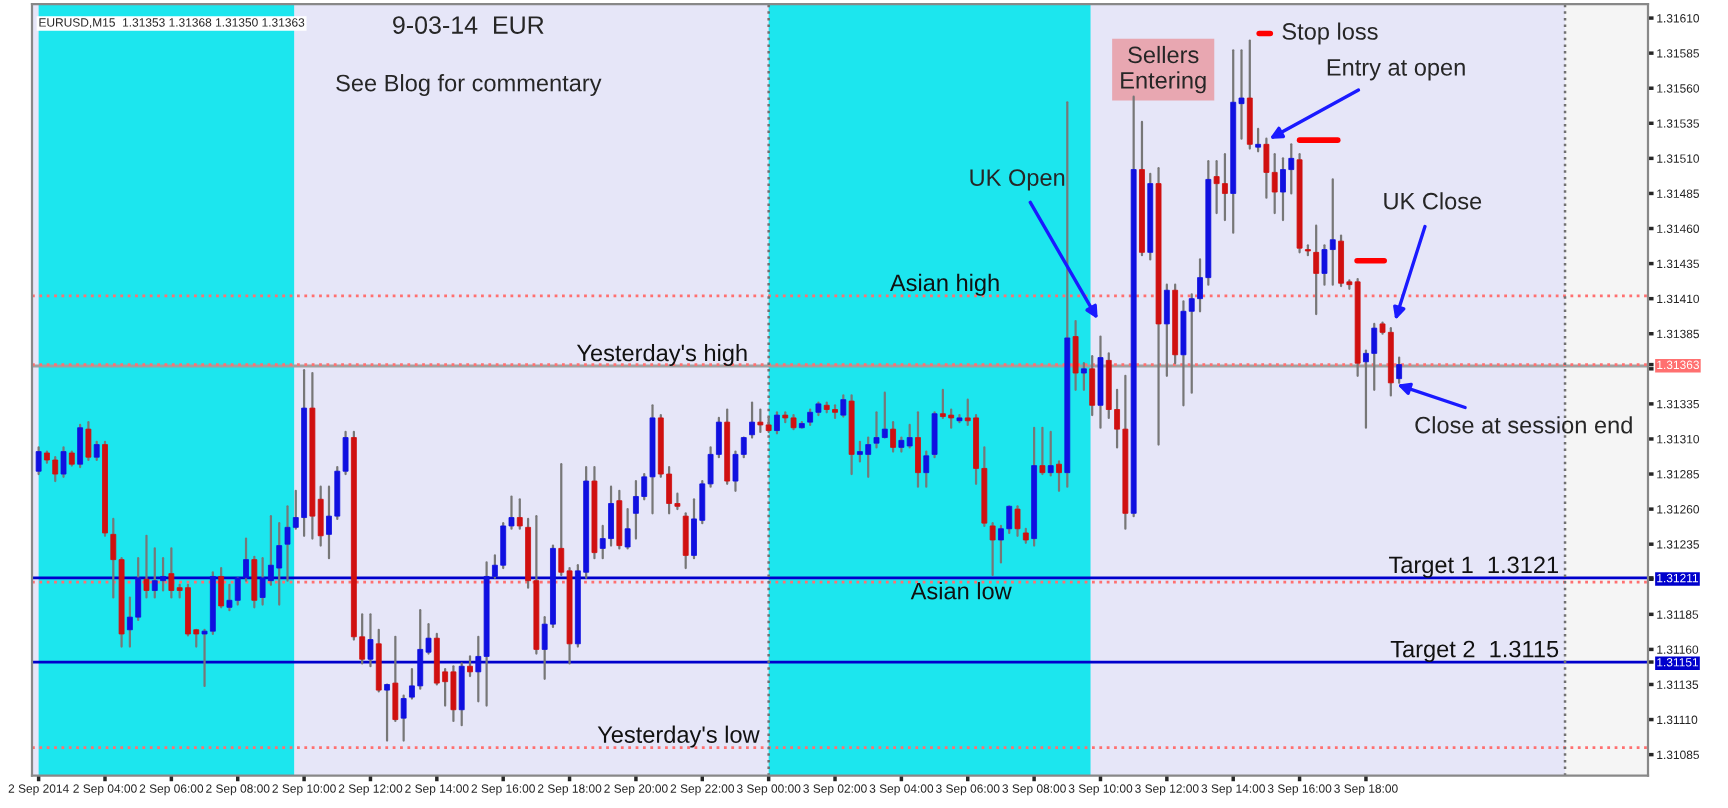 The width and height of the screenshot is (1728, 808). Describe the element at coordinates (961, 591) in the screenshot. I see `ref-line-label: Asian low` at that location.